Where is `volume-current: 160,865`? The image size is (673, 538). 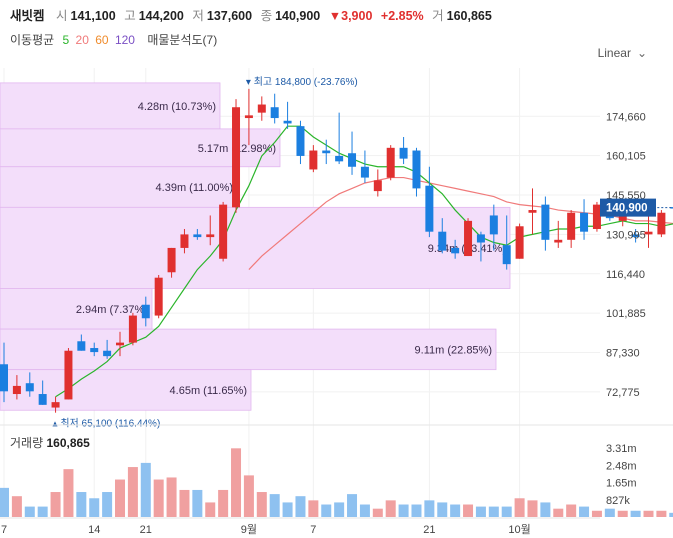
volume-current: 160,865 is located at coordinates (68, 443).